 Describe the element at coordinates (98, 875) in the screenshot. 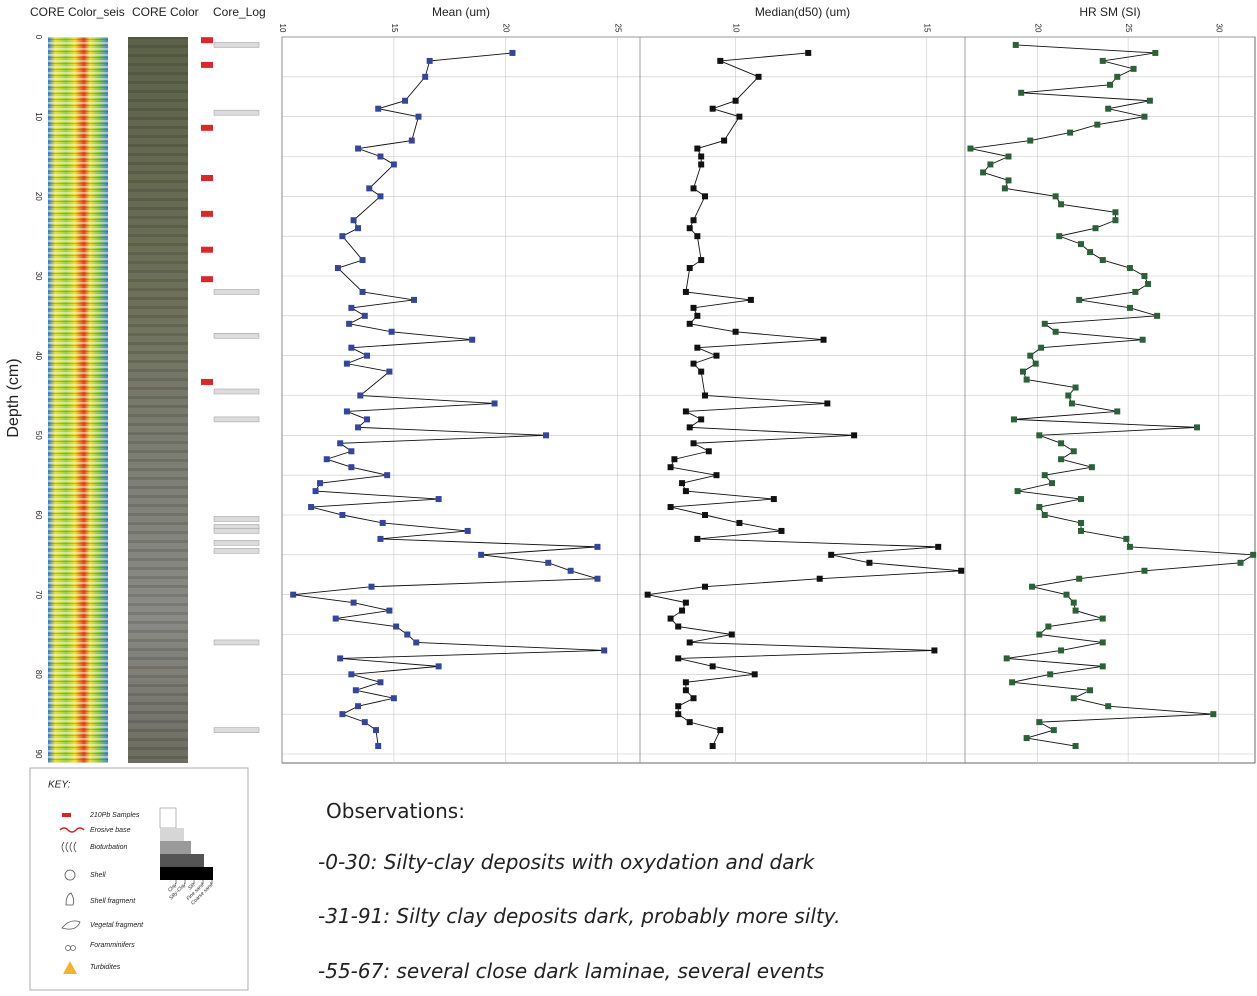

I see `key-label: Shell` at that location.